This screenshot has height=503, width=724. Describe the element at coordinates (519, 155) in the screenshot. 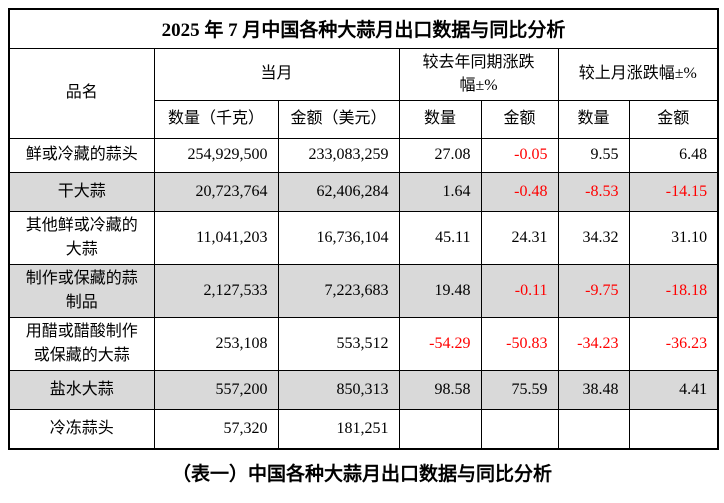

I see `yoy-amount-cell: -0.05` at that location.